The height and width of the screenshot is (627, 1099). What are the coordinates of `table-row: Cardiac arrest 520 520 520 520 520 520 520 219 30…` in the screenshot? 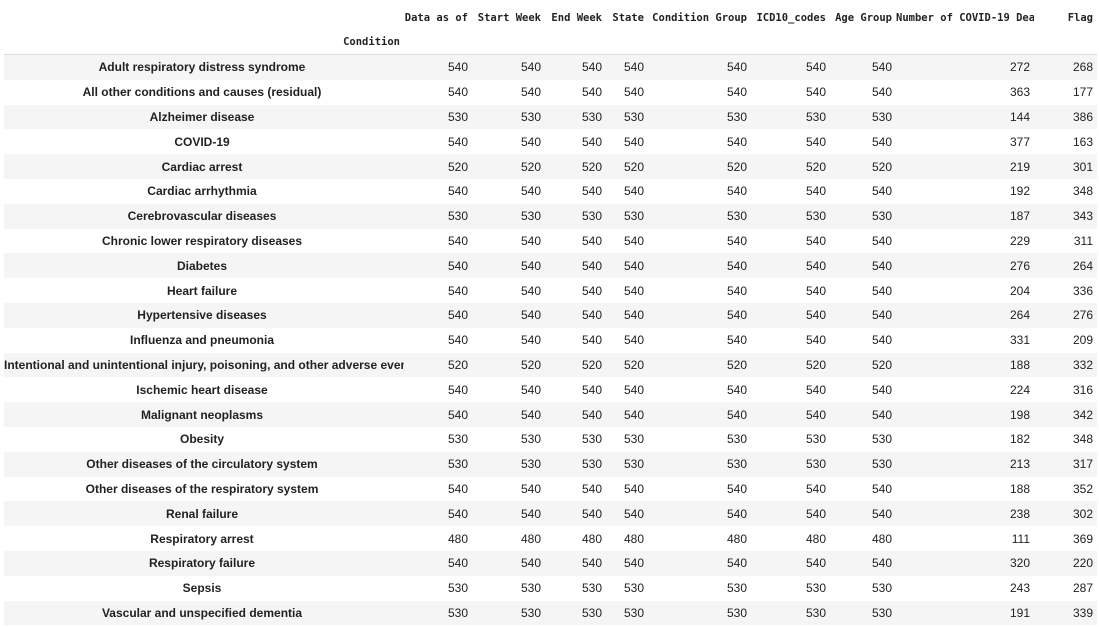 It's located at (550, 166).